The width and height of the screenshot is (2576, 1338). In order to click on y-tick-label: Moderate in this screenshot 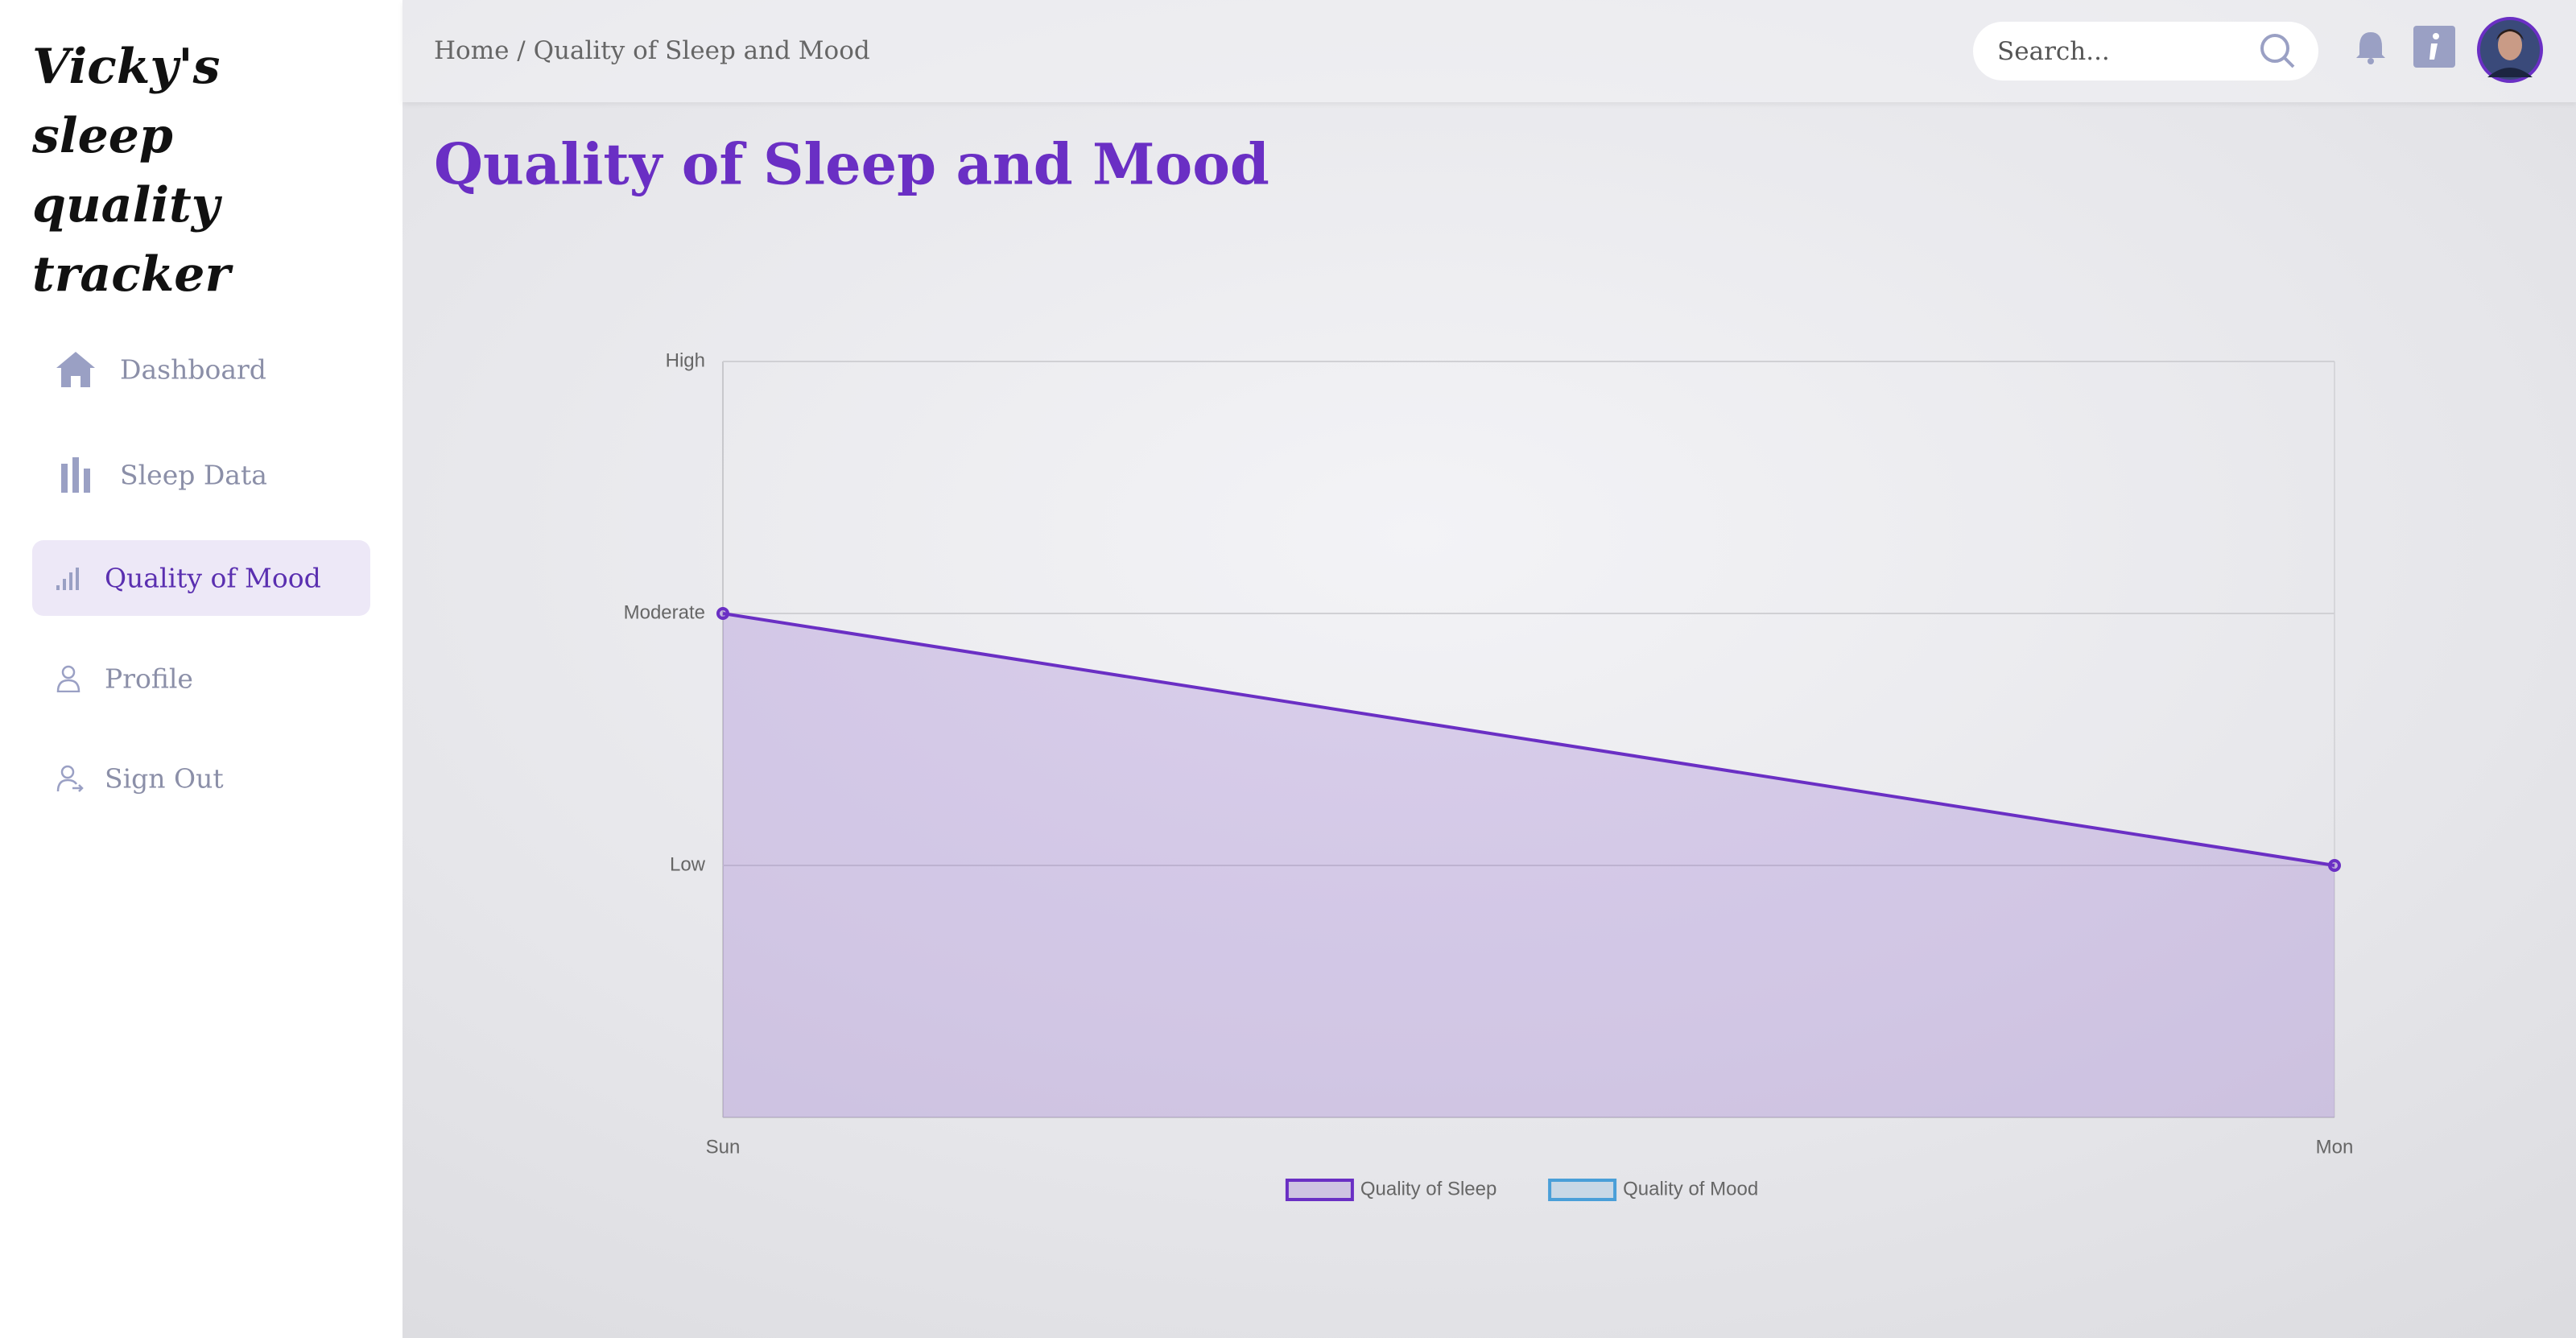, I will do `click(664, 612)`.